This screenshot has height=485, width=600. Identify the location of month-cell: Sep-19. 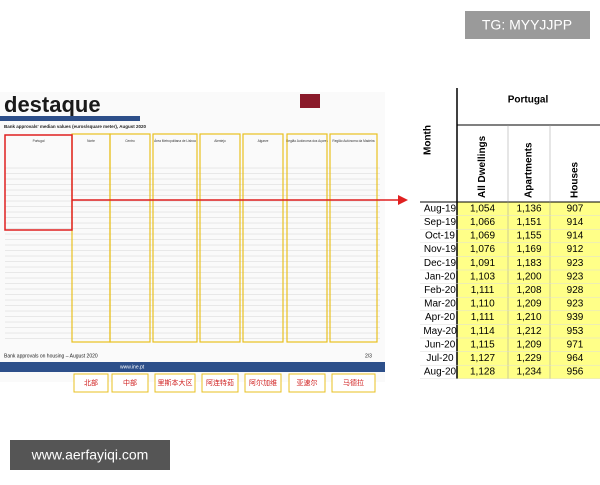
(440, 222).